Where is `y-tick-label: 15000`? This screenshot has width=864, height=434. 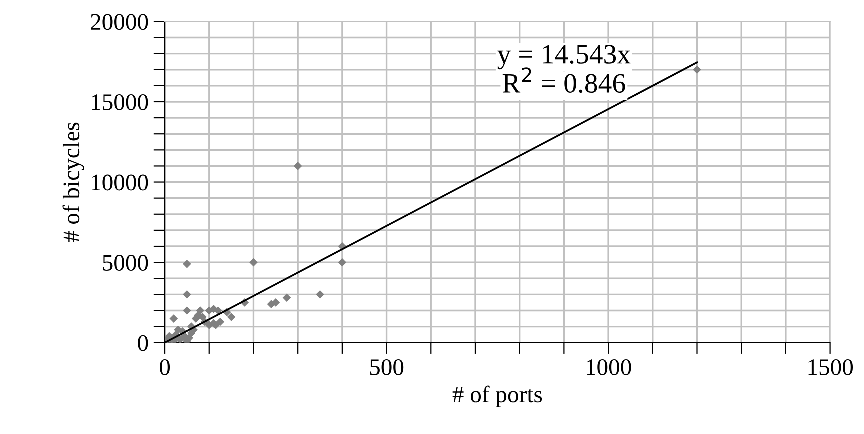
y-tick-label: 15000 is located at coordinates (120, 102).